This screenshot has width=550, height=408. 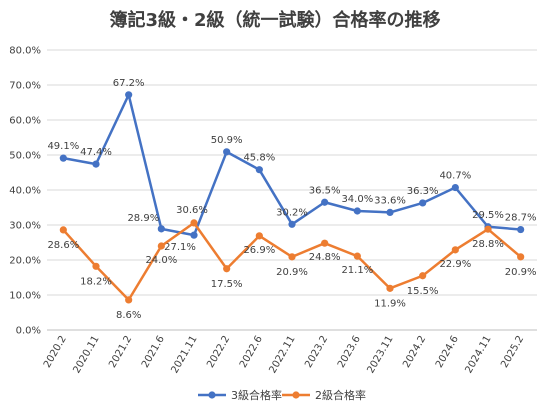 I want to click on legend-label: 2級合格率, so click(x=340, y=395).